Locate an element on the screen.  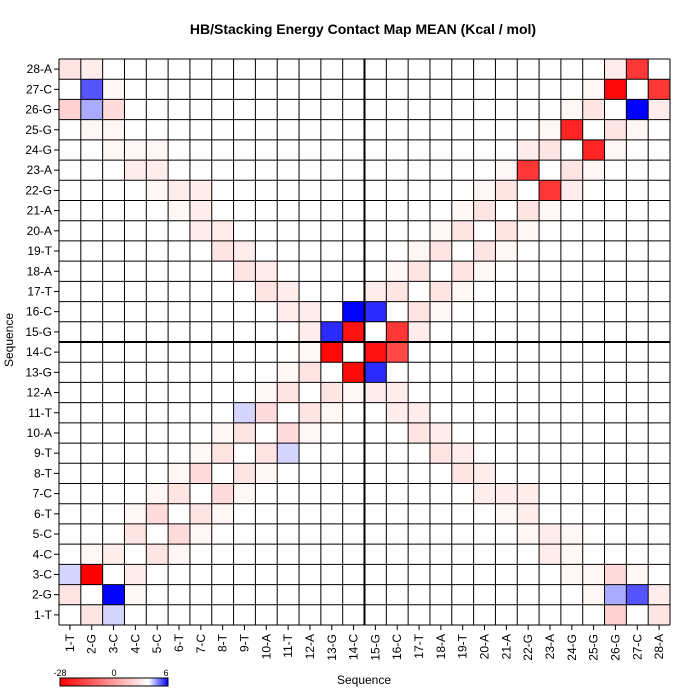
colorbar-max-label: 6 is located at coordinates (165, 673).